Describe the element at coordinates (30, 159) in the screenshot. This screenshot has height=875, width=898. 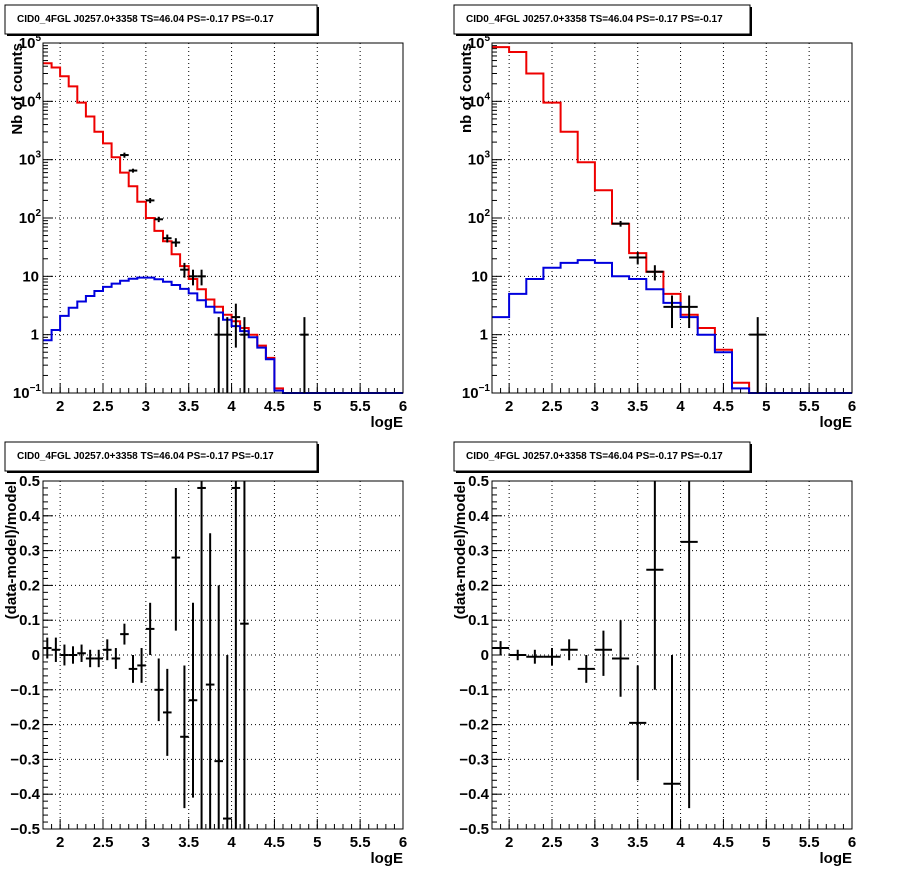
I see `y-tick-label: 10³` at that location.